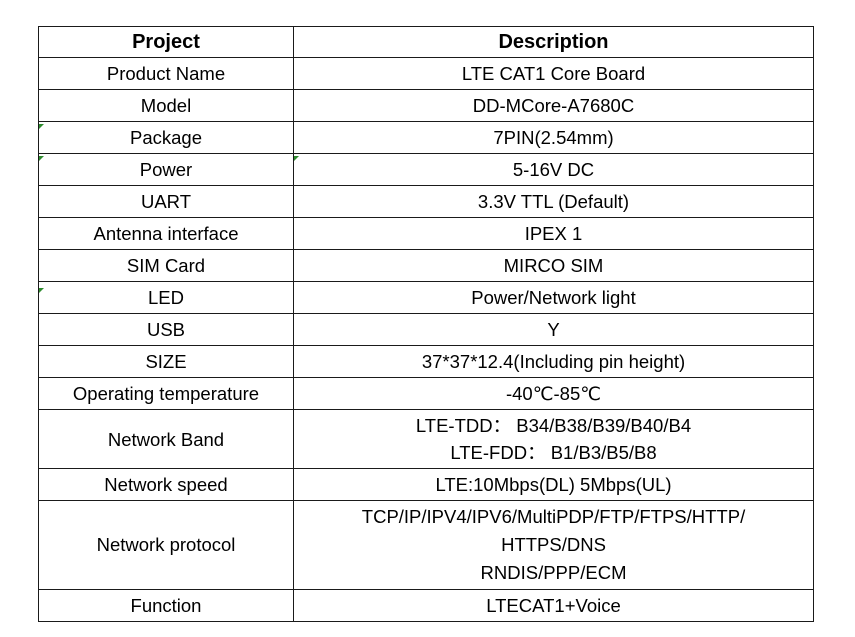 This screenshot has width=855, height=637. What do you see at coordinates (166, 484) in the screenshot?
I see `project-cell: Network speed` at bounding box center [166, 484].